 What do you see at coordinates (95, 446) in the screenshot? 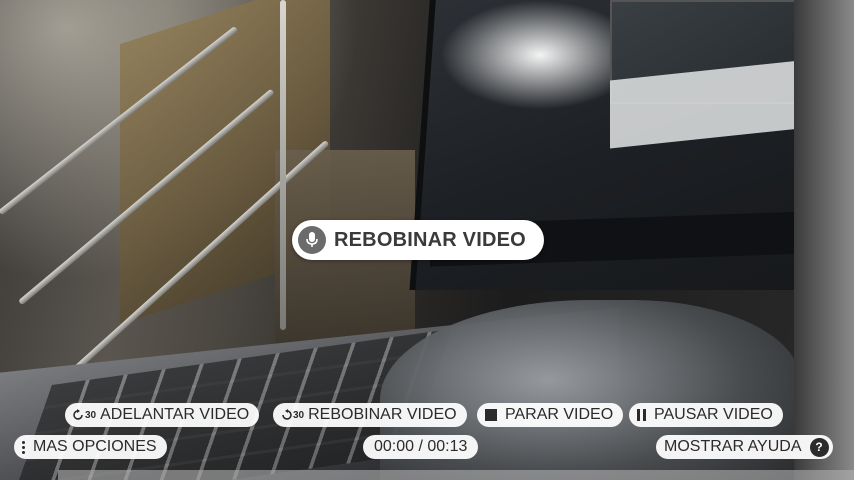
I see `more-options-label: MAS OPCIONES` at bounding box center [95, 446].